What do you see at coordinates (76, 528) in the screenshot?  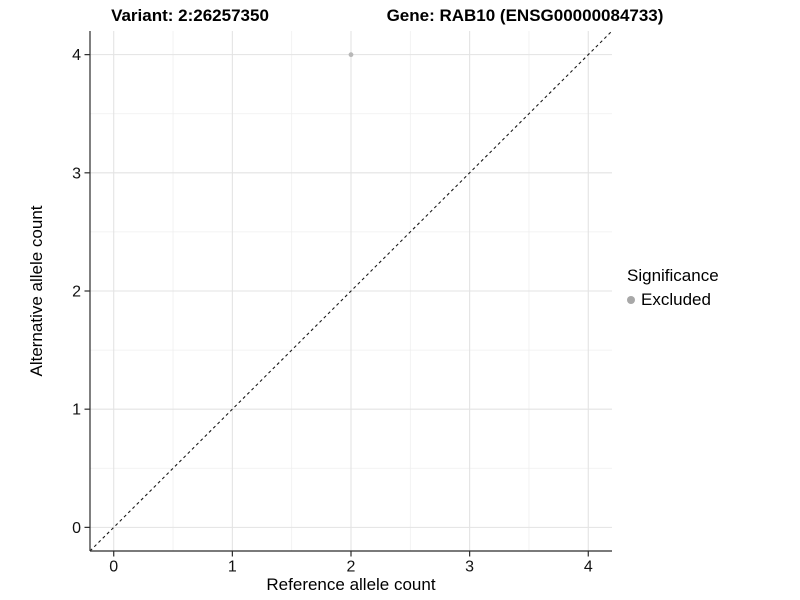 I see `y-tick-label: 0` at bounding box center [76, 528].